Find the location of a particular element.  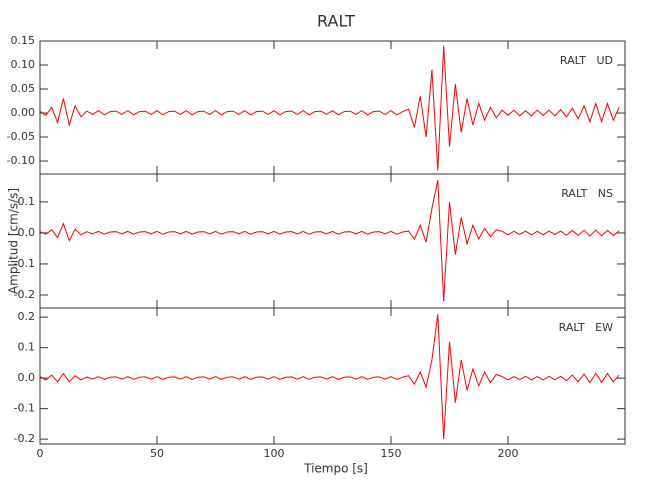

y-tick-label: 0.10 is located at coordinates (23, 64).